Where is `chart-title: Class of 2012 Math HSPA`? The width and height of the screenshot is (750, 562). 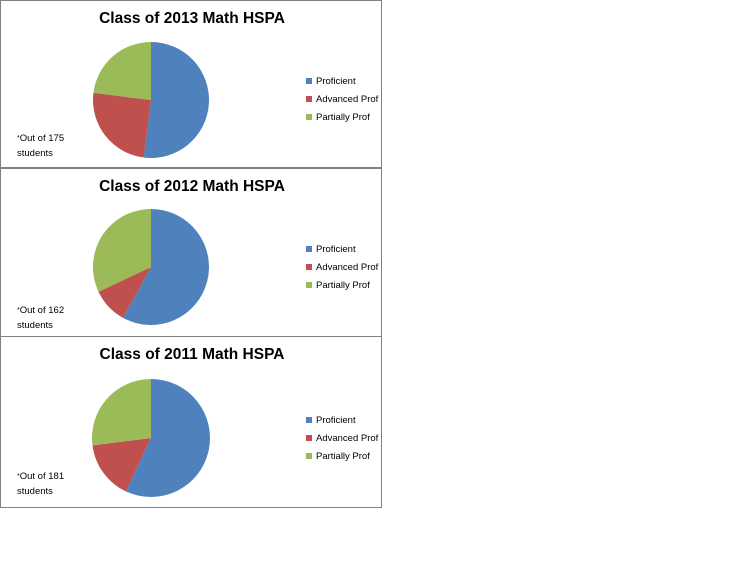 chart-title: Class of 2012 Math HSPA is located at coordinates (192, 186).